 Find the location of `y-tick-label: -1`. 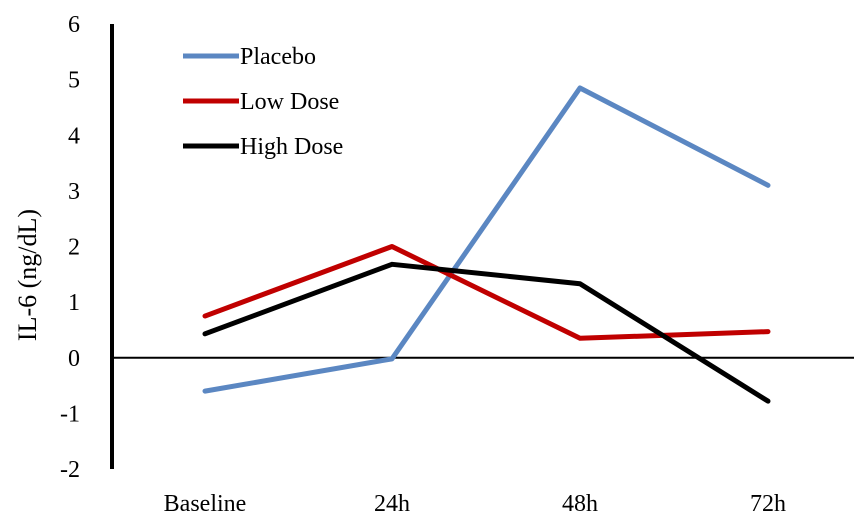

y-tick-label: -1 is located at coordinates (70, 414).